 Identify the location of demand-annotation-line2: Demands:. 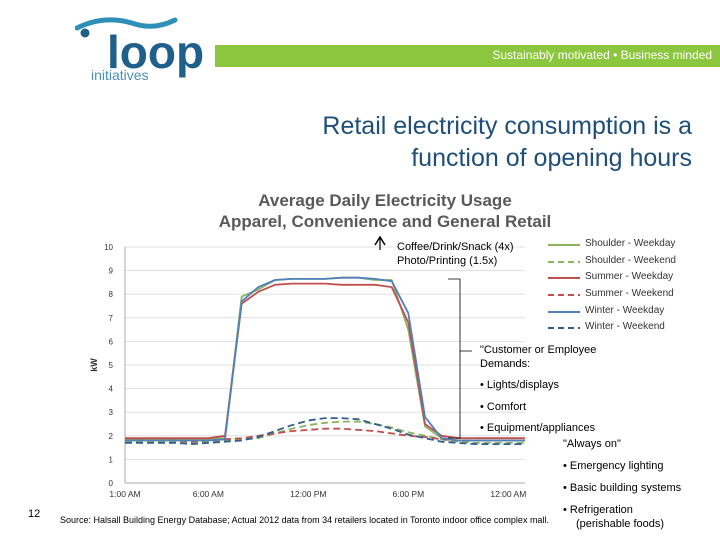
(505, 364).